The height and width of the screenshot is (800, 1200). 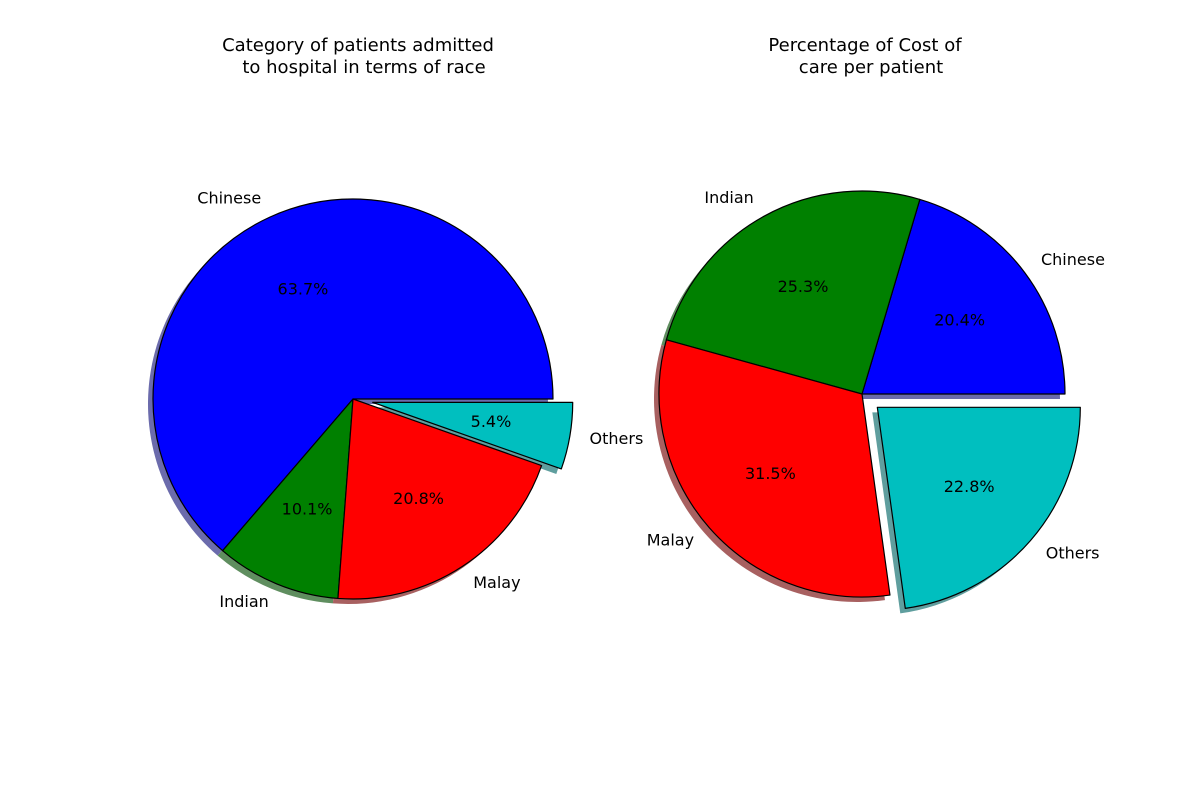 I want to click on slice-percentage-label: 22.8%, so click(x=969, y=486).